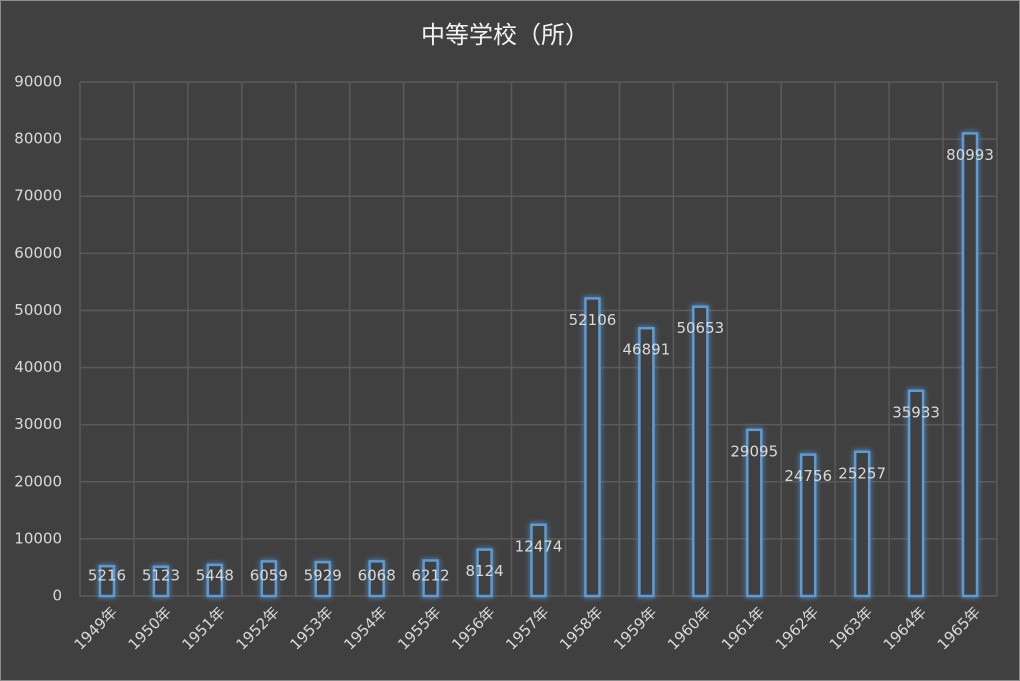  Describe the element at coordinates (505, 35) in the screenshot. I see `chart-title: 中等学校（所）` at that location.